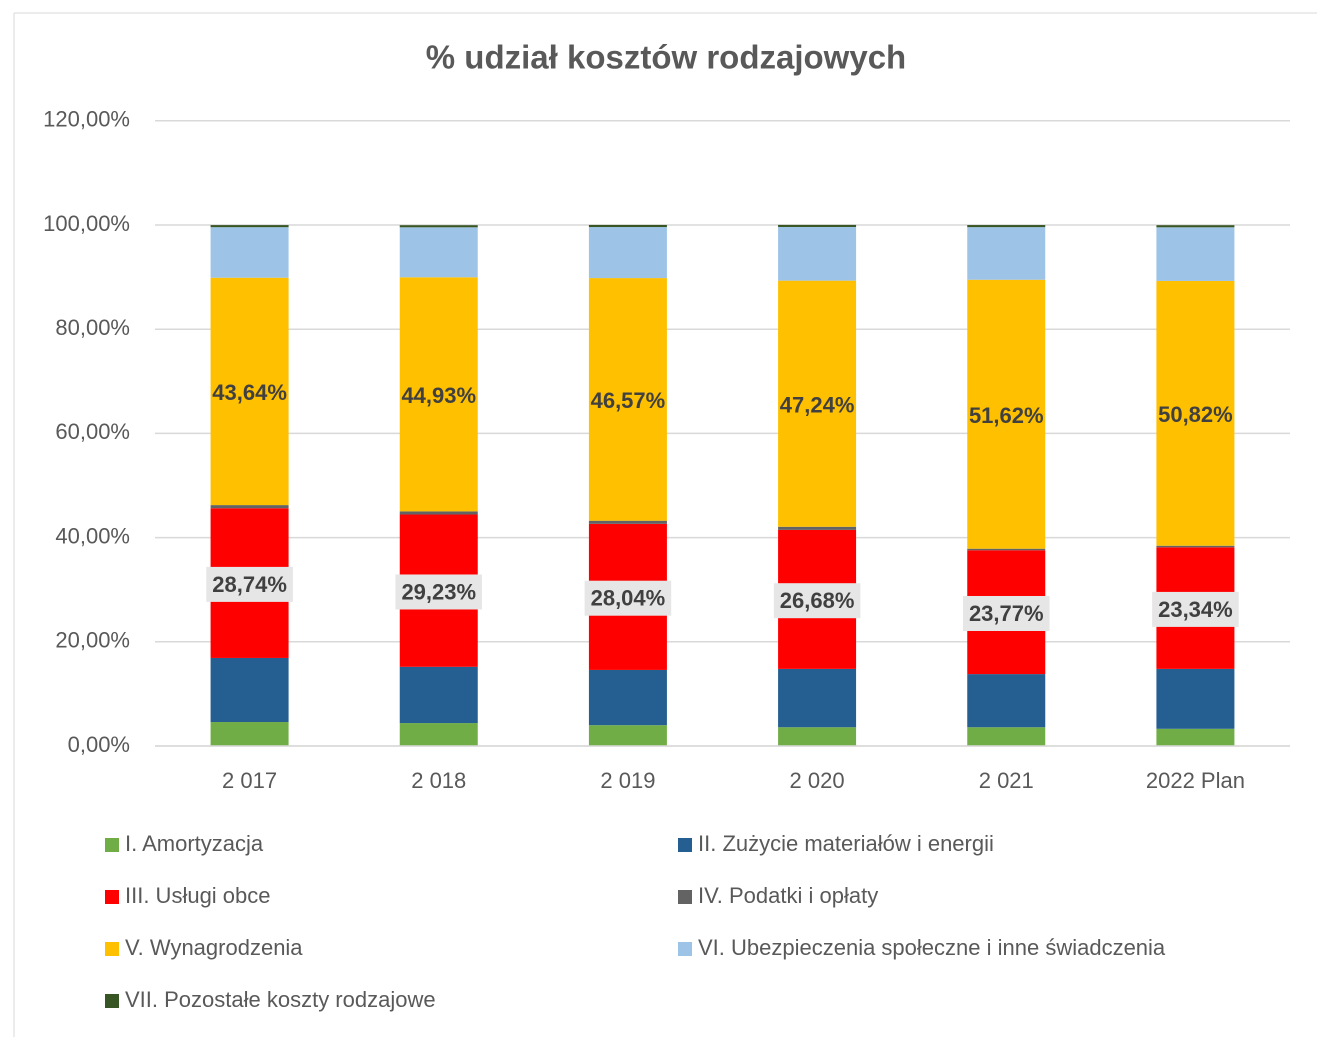  Describe the element at coordinates (214, 947) in the screenshot. I see `legend-label: V. Wynagrodzenia` at that location.